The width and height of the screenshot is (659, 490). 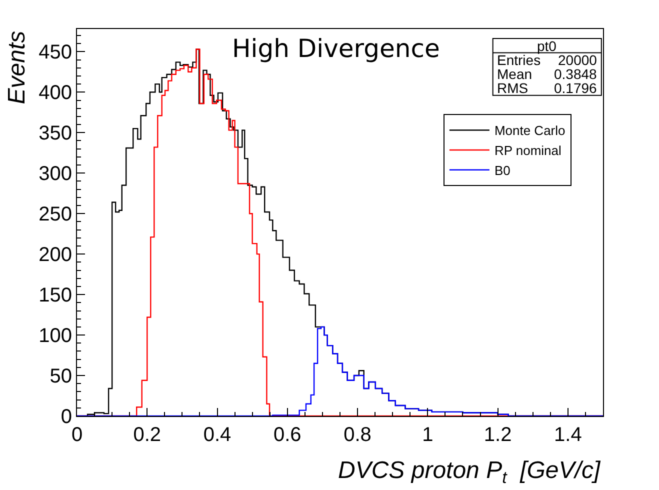 I want to click on x-axis-title: DVCS proton P$_{t}$ [GeV/c], so click(x=470, y=472).